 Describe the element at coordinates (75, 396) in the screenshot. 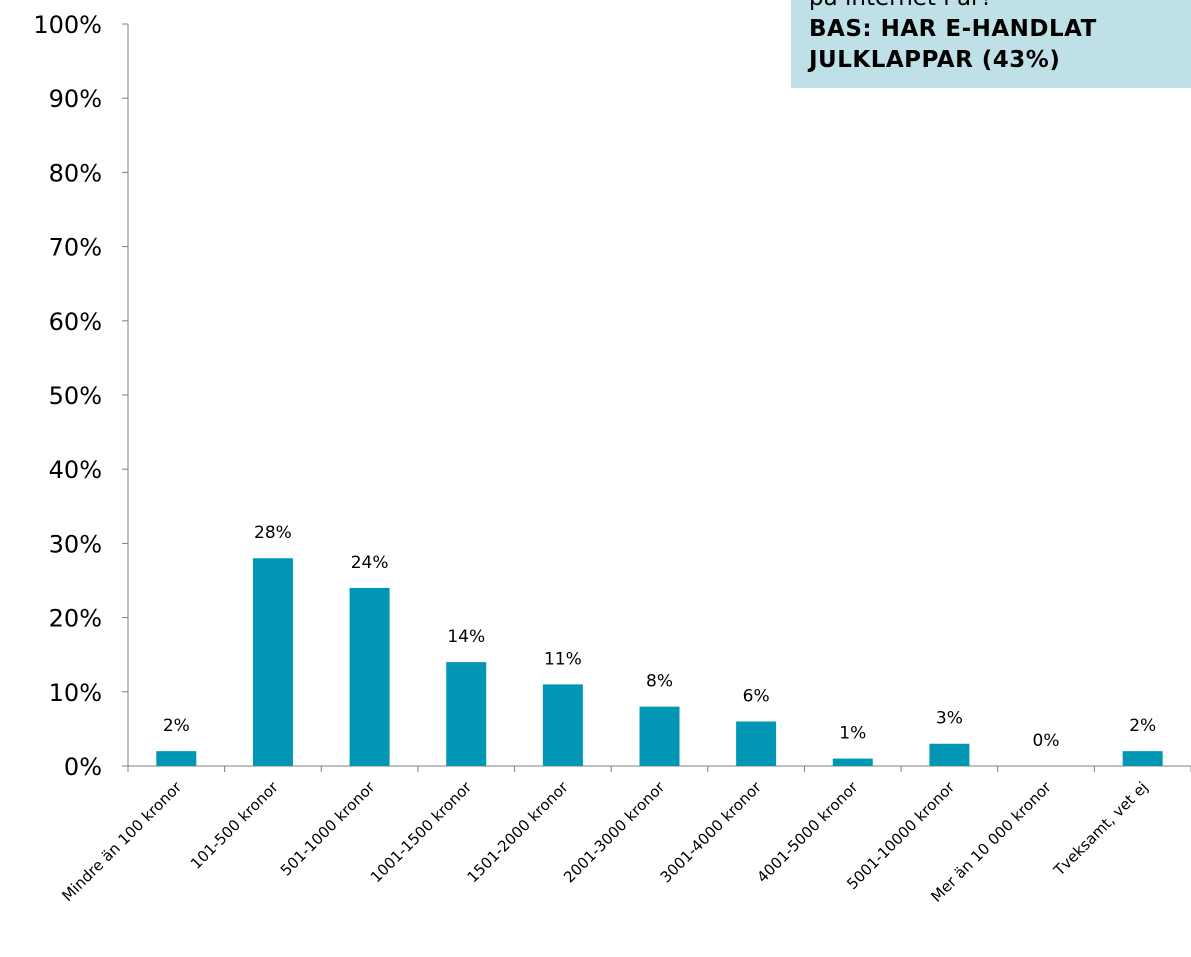

I see `y-tick-label: 50%` at that location.